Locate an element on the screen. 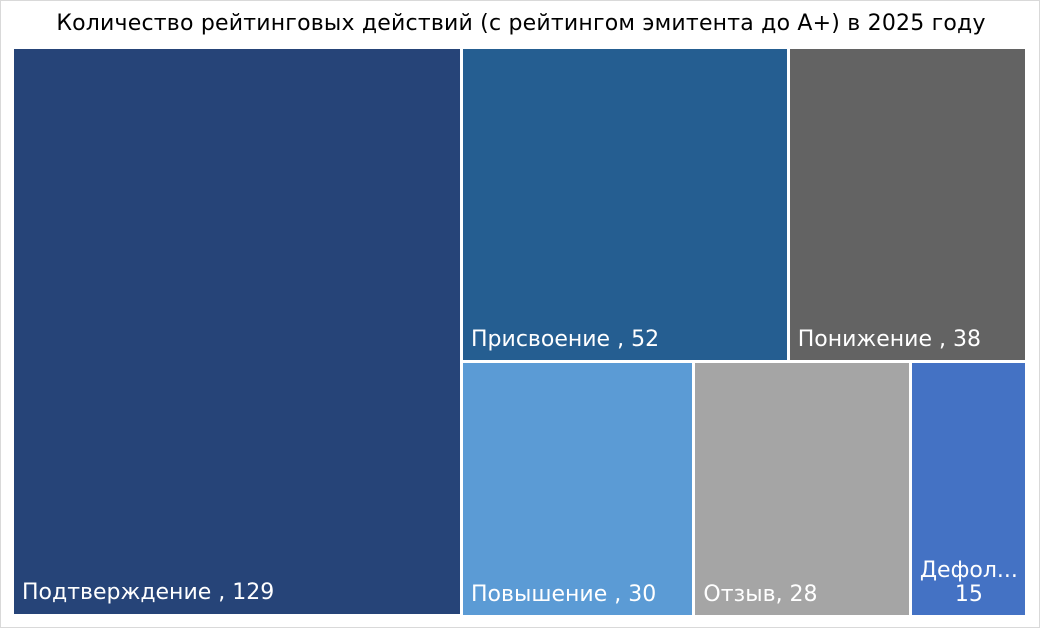  treemap-tile-4: Отзыв, 28 is located at coordinates (802, 489).